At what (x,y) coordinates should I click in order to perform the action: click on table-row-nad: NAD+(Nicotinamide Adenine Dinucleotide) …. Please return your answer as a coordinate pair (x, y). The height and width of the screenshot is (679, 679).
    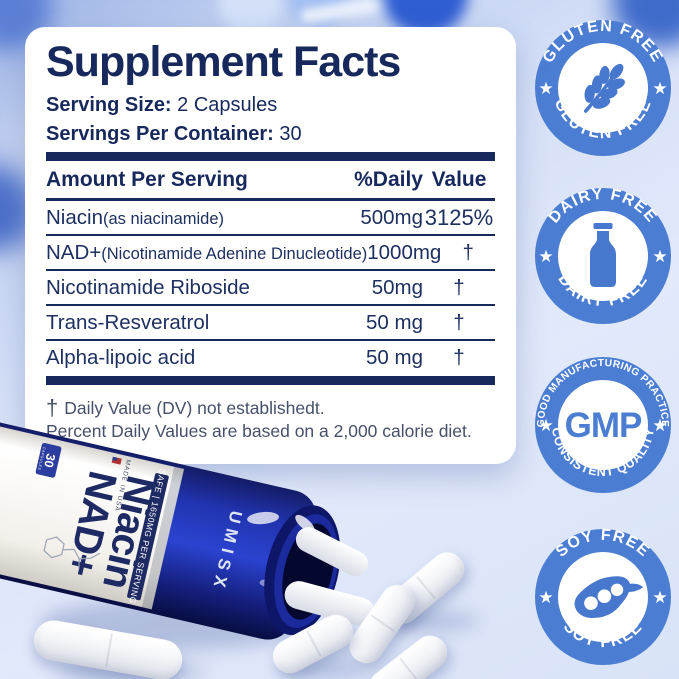
    Looking at the image, I should click on (270, 252).